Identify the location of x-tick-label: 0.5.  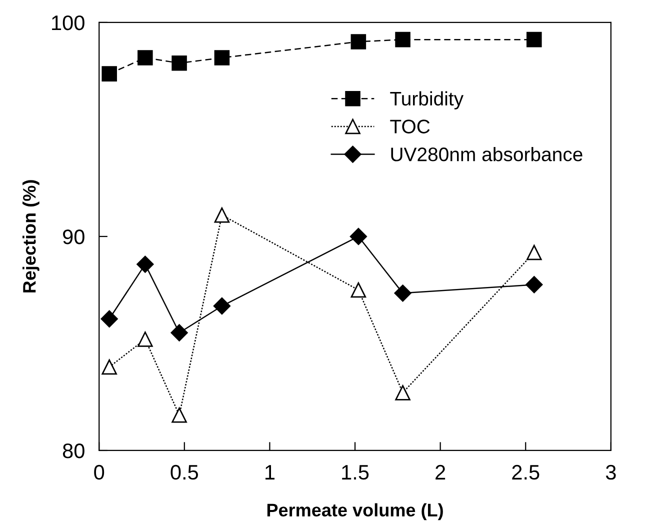
(184, 472).